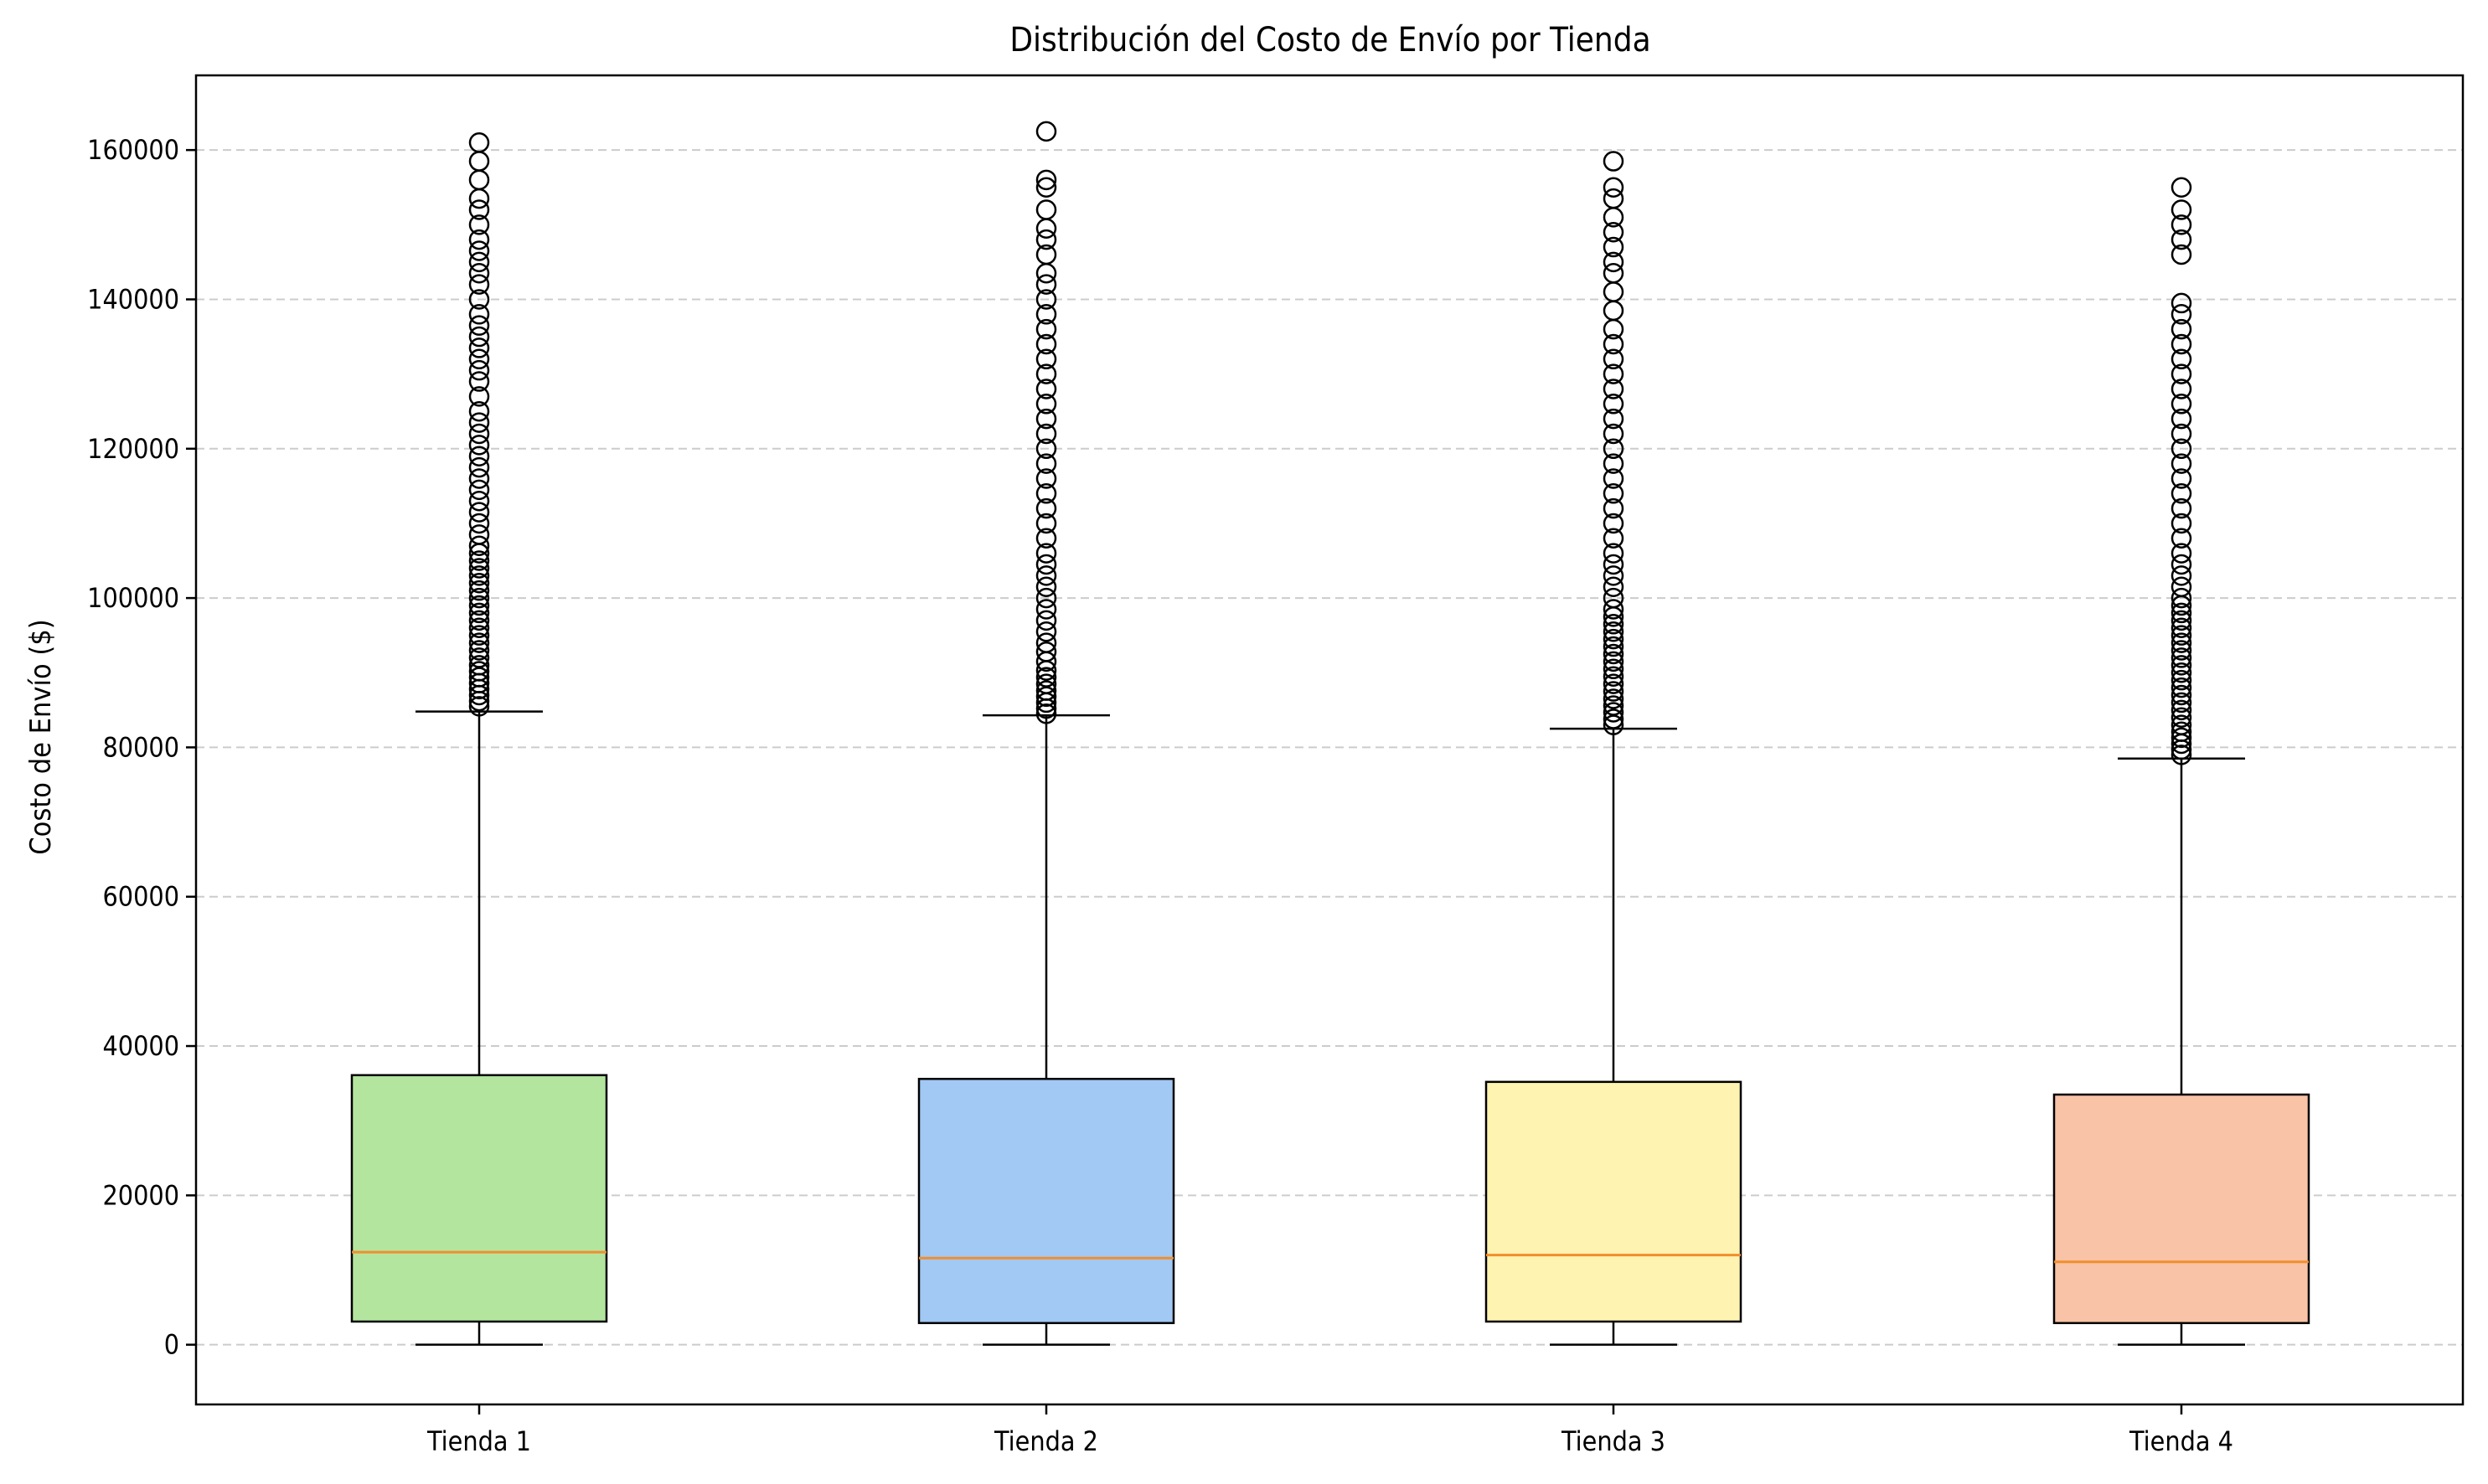  Describe the element at coordinates (41, 736) in the screenshot. I see `y-axis-label: Costo de Envío ($)` at that location.